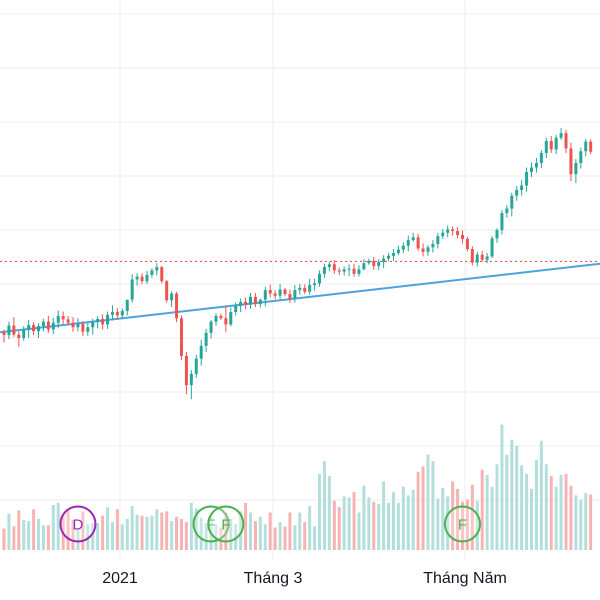 This screenshot has width=600, height=600. What do you see at coordinates (270, 524) in the screenshot?
I see `event-markers: DFFF` at bounding box center [270, 524].